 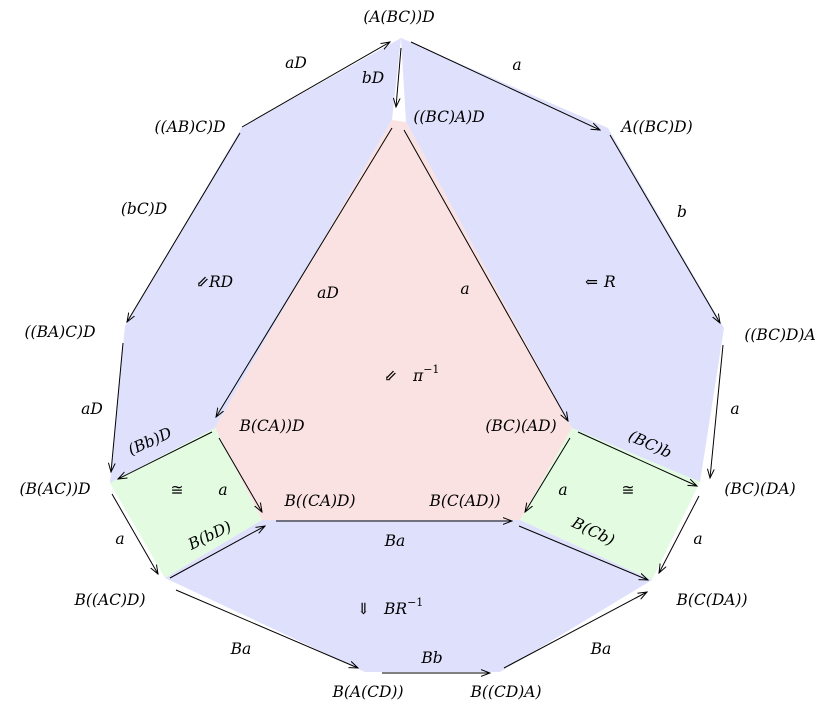 What do you see at coordinates (215, 282) in the screenshot?
I see `cell-RD: ⇙RD` at bounding box center [215, 282].